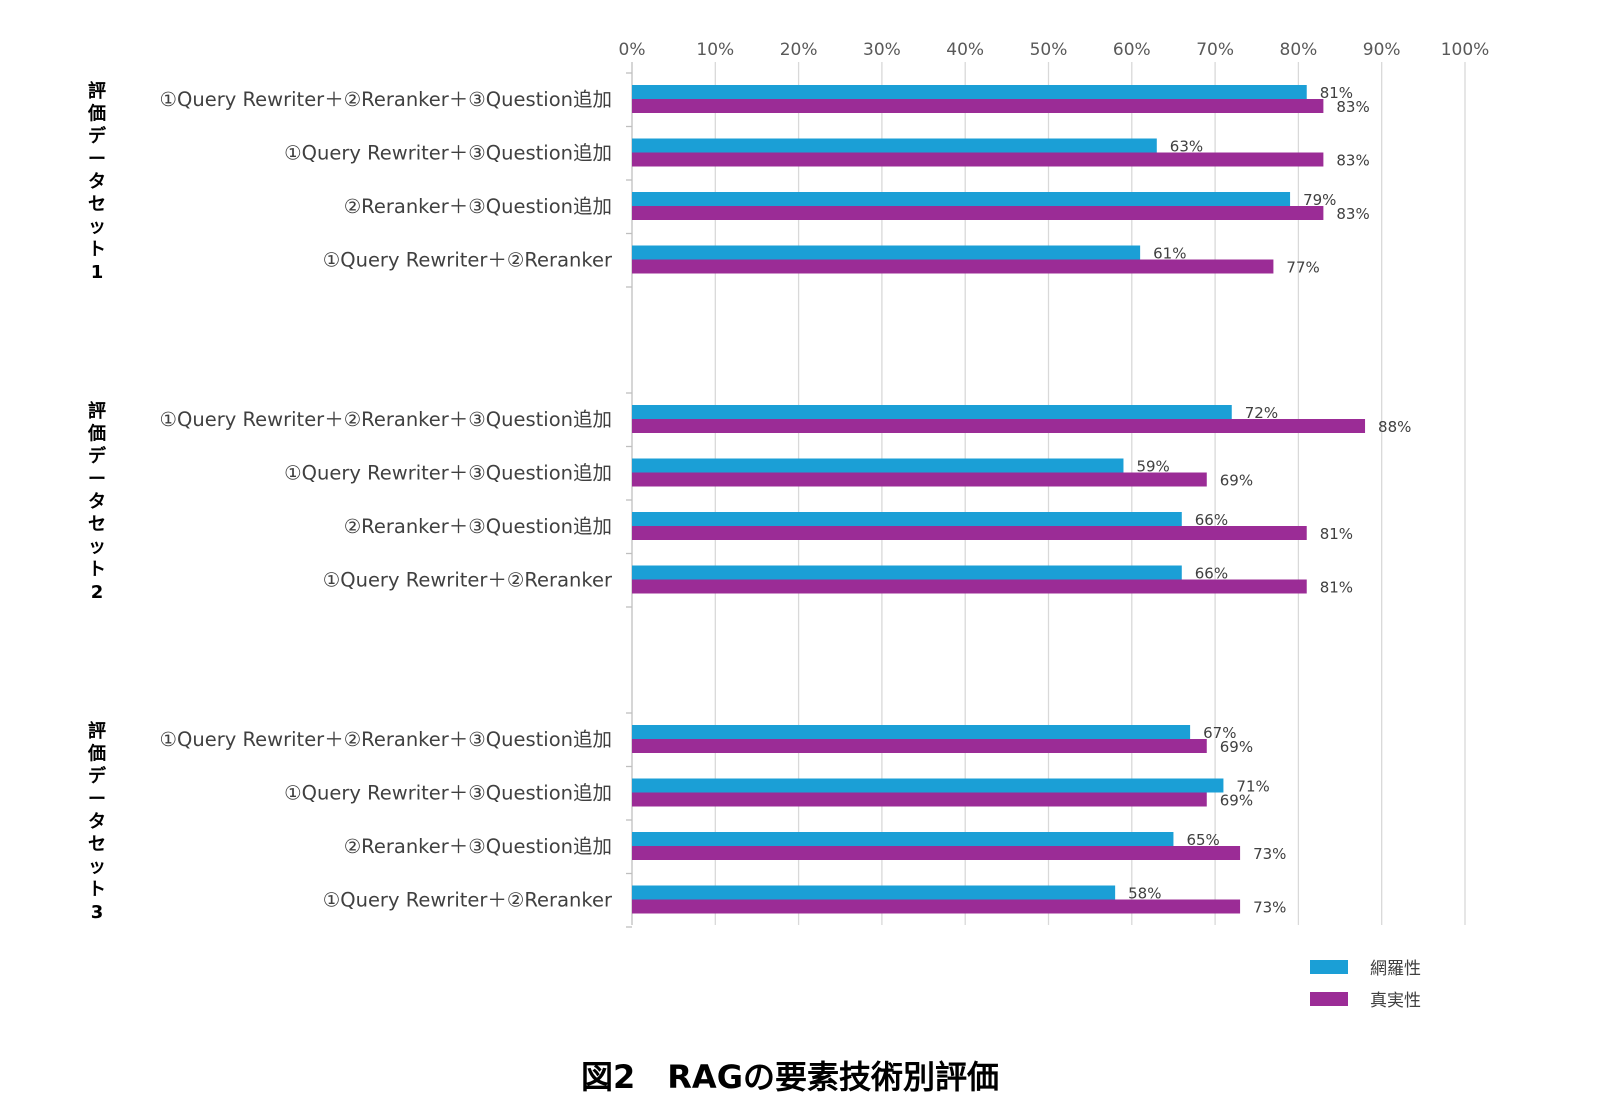  I want to click on x-tick-label: 10%, so click(715, 50).